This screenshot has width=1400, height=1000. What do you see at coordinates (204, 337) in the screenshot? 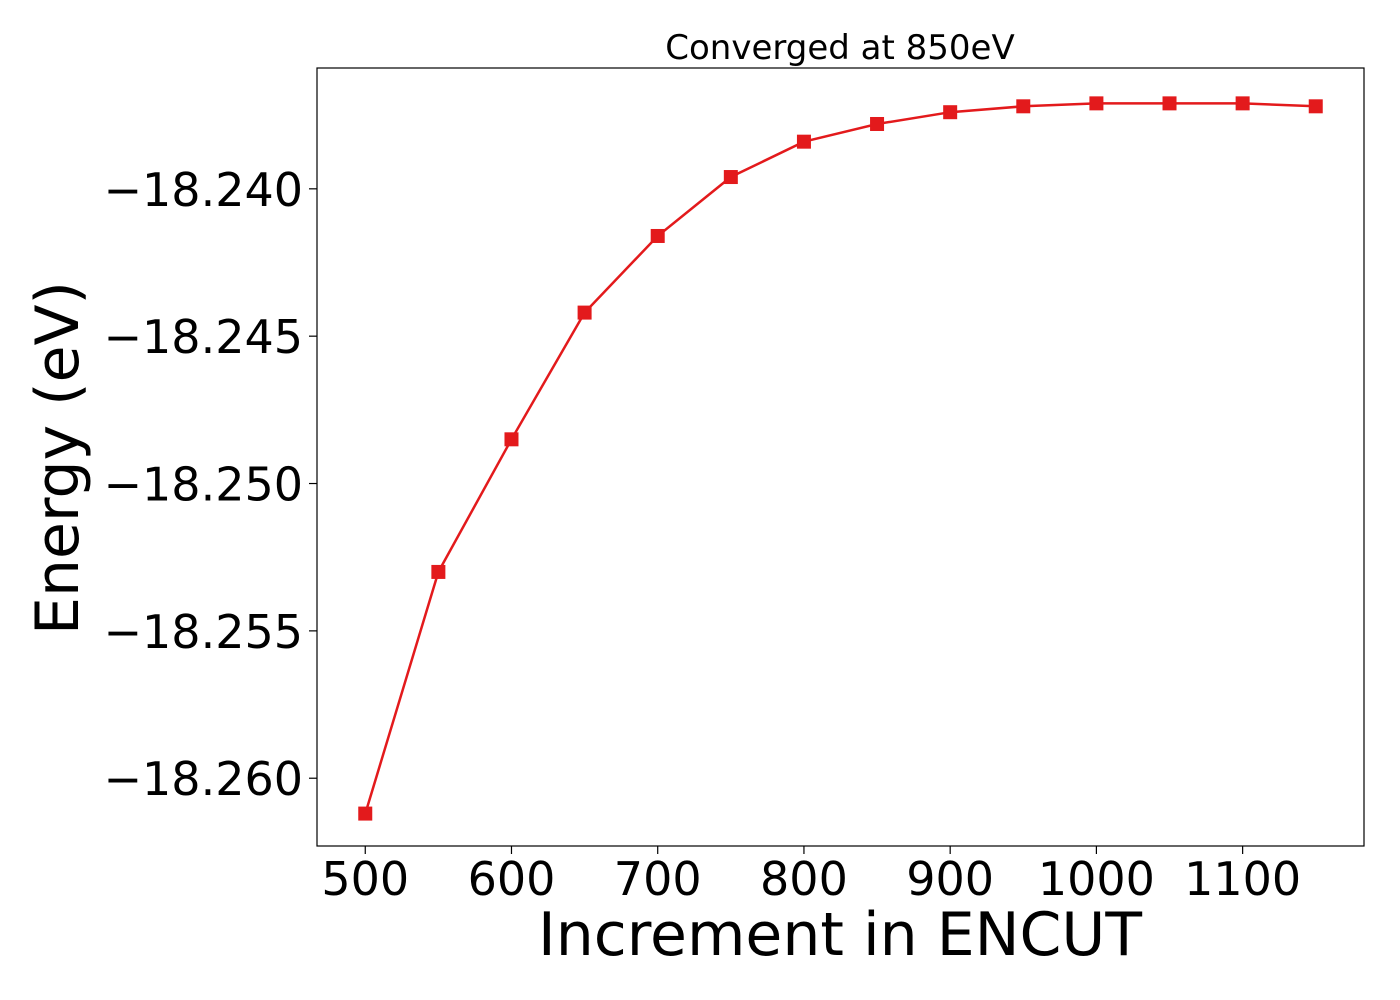
I see `y-tick-label: −18.245` at bounding box center [204, 337].